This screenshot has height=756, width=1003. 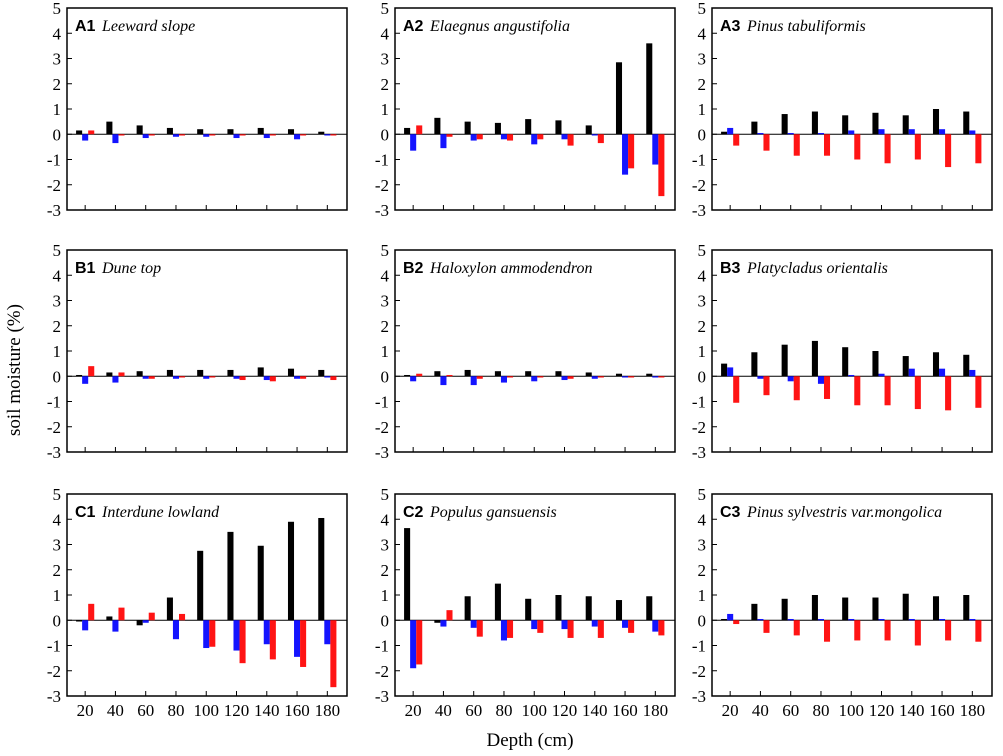 I want to click on x-axis-label: Depth (cm), so click(x=529, y=740).